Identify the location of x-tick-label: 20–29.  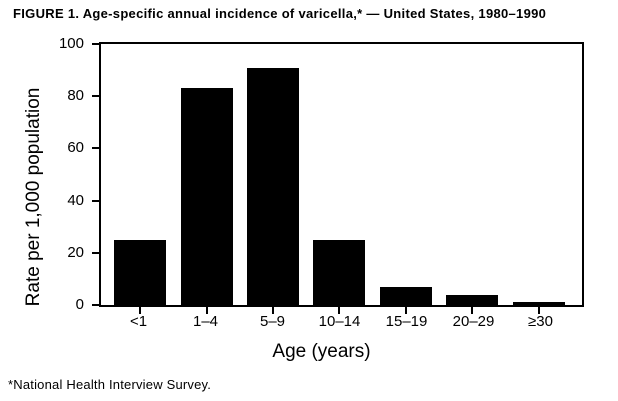
(473, 321).